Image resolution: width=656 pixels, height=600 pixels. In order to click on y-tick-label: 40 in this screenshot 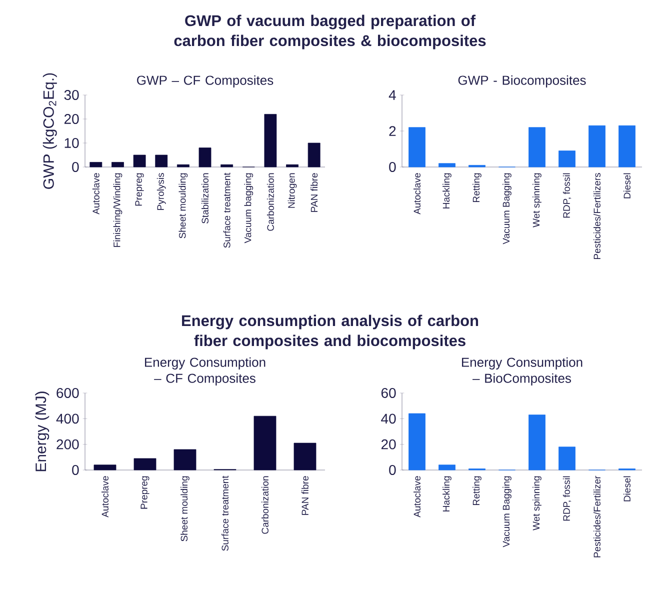, I will do `click(388, 419)`.